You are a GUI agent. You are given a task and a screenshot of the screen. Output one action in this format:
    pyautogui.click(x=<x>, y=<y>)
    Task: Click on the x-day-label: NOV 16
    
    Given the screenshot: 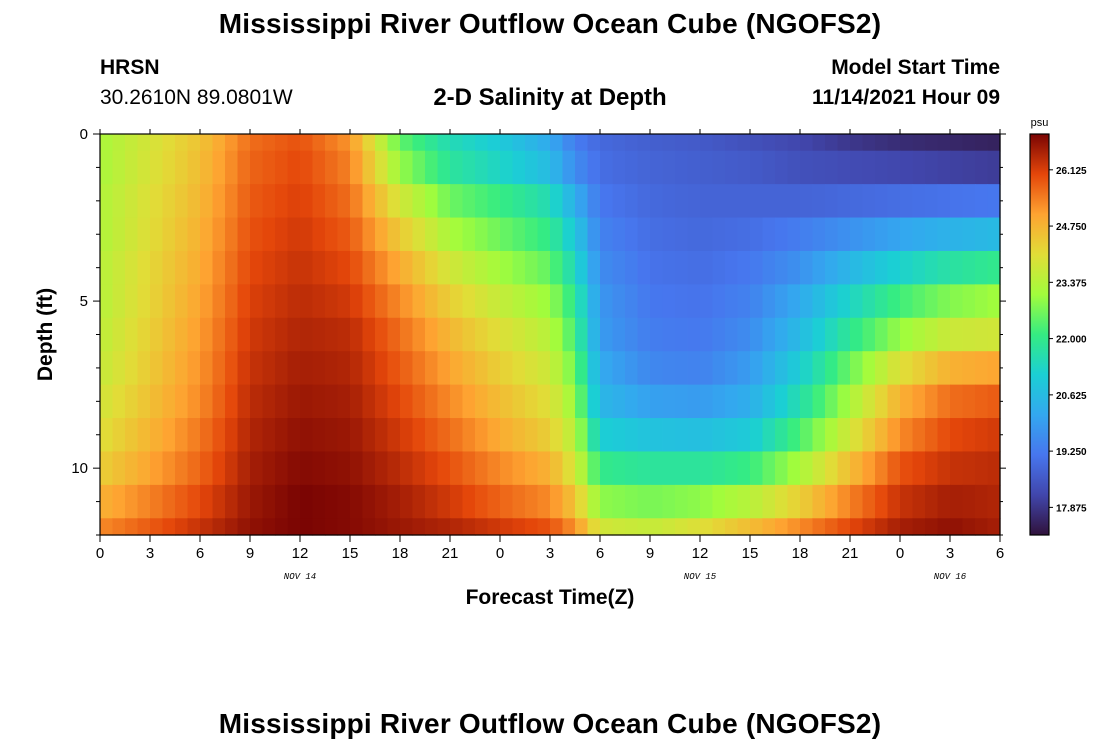 What is the action you would take?
    pyautogui.click(x=950, y=577)
    